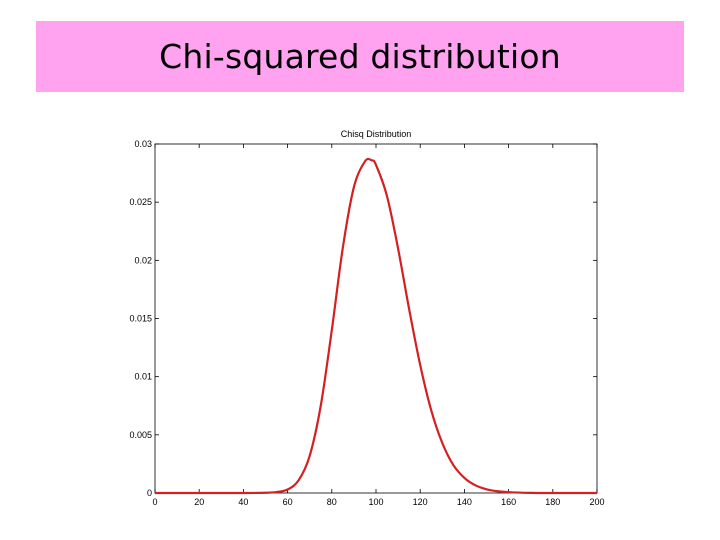 This screenshot has width=720, height=540. What do you see at coordinates (420, 502) in the screenshot?
I see `x-tick-label: 120` at bounding box center [420, 502].